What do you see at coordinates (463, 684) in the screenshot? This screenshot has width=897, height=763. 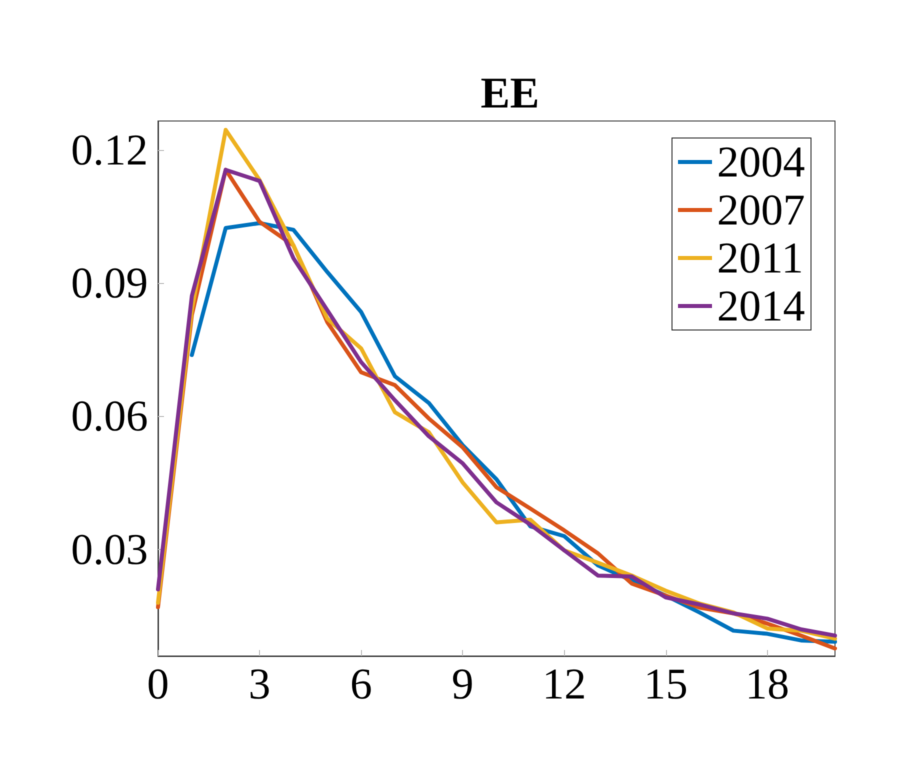 I see `x-tick-label: 9` at bounding box center [463, 684].